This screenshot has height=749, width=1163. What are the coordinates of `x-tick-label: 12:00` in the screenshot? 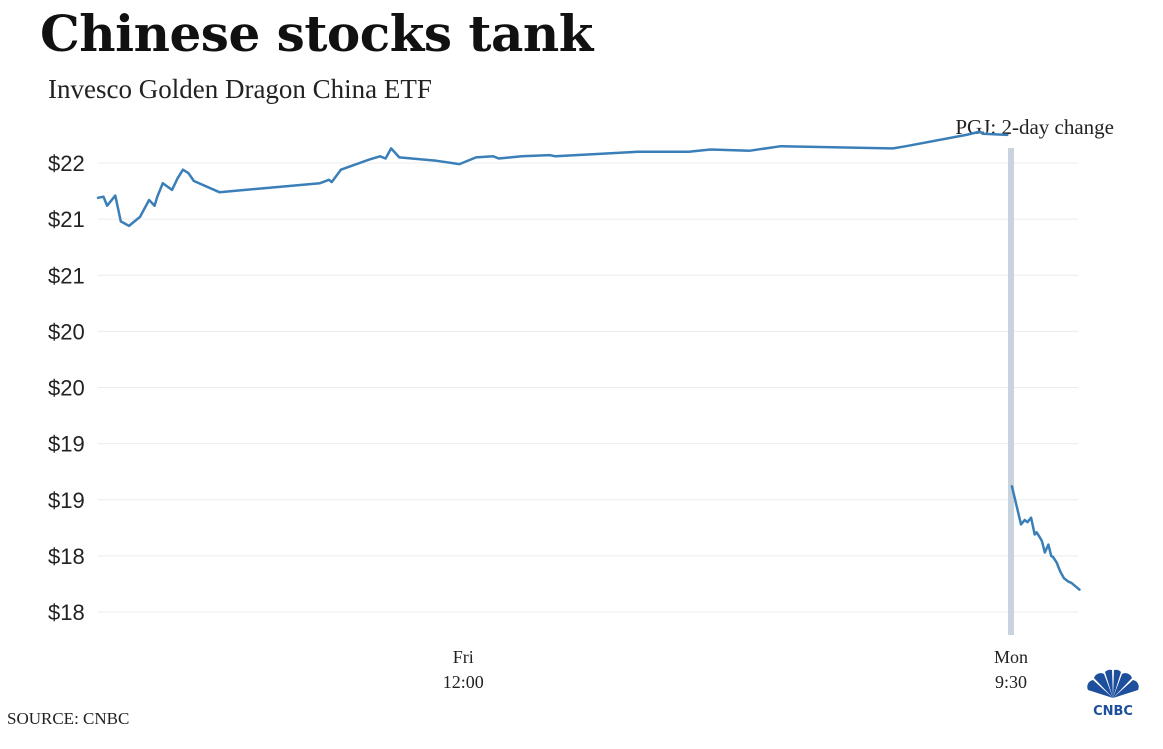 It's located at (463, 682).